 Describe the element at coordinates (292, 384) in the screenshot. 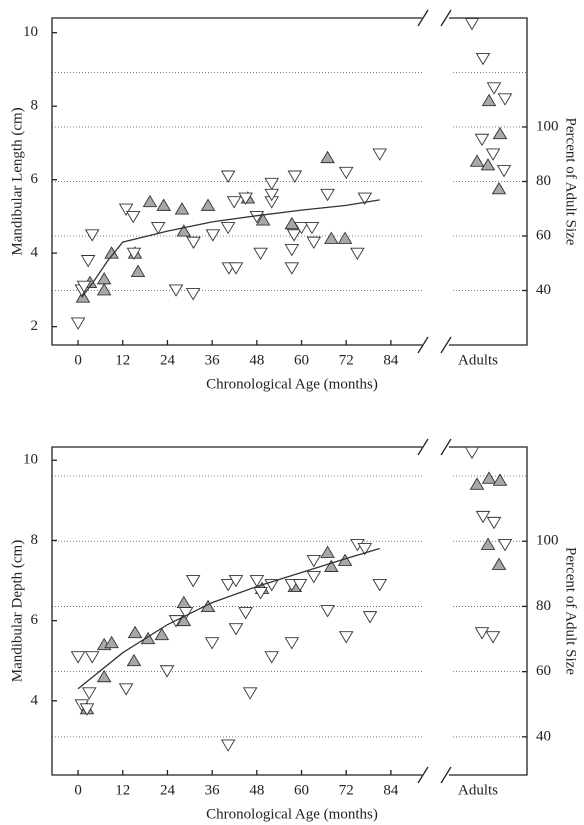

I see `x-axis-title: Chronological Age (months)` at that location.